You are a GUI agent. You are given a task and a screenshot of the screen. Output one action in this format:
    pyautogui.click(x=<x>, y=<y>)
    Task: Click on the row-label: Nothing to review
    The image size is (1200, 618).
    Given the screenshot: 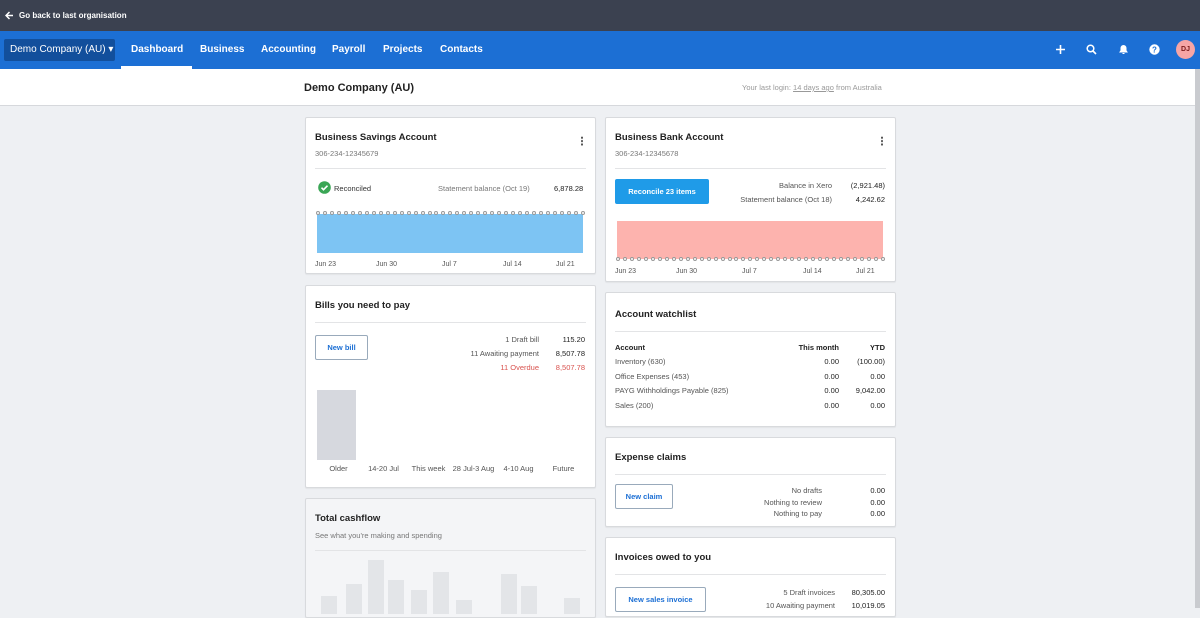 What is the action you would take?
    pyautogui.click(x=793, y=502)
    